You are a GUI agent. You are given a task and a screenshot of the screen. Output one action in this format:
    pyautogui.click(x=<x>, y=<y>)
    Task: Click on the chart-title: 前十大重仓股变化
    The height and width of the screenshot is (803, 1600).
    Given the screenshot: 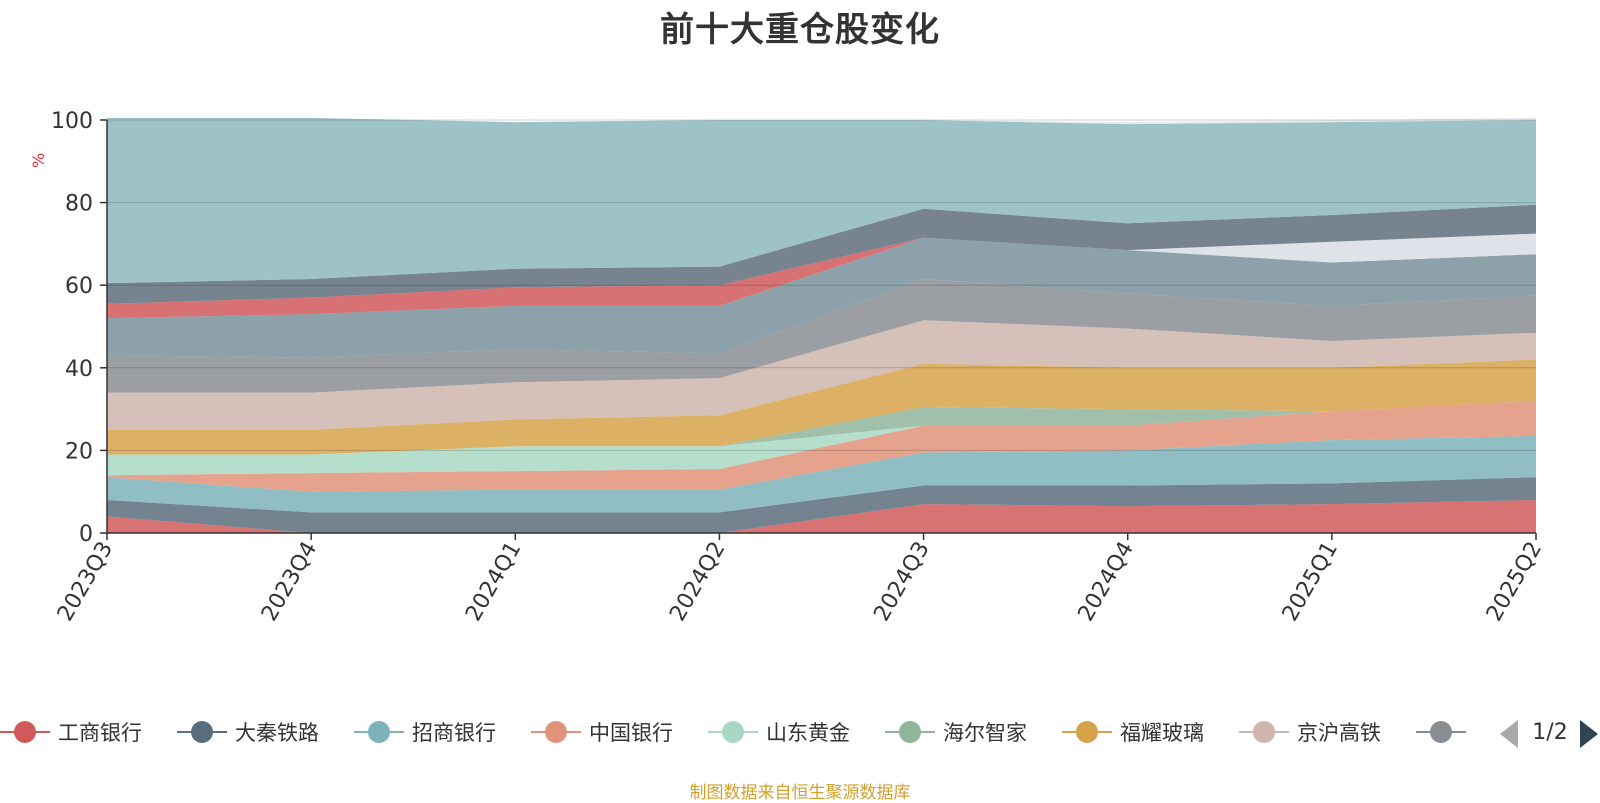 What is the action you would take?
    pyautogui.click(x=800, y=30)
    